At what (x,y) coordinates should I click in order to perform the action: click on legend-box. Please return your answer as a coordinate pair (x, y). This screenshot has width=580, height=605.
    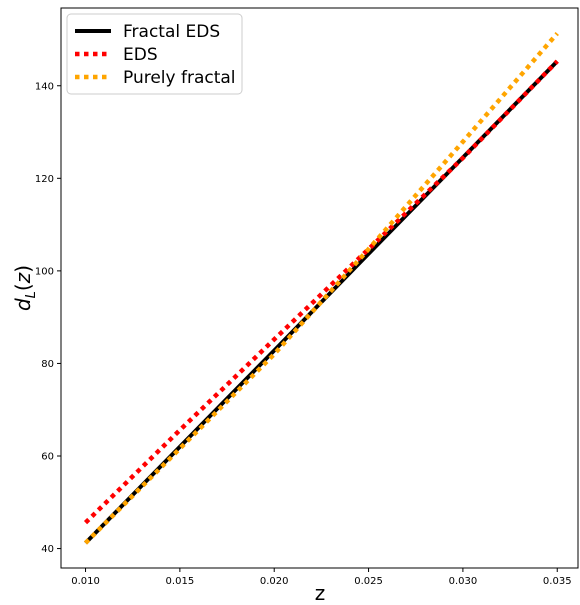
    Looking at the image, I should click on (154, 54).